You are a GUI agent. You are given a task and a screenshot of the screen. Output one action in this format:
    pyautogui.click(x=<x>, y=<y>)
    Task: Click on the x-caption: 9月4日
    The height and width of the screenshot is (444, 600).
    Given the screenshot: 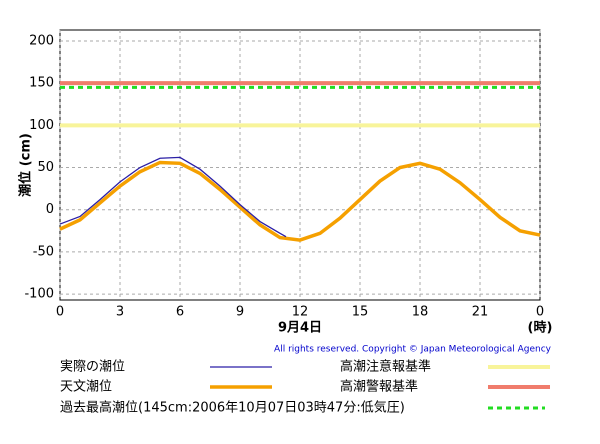 What is the action you would take?
    pyautogui.click(x=300, y=328)
    